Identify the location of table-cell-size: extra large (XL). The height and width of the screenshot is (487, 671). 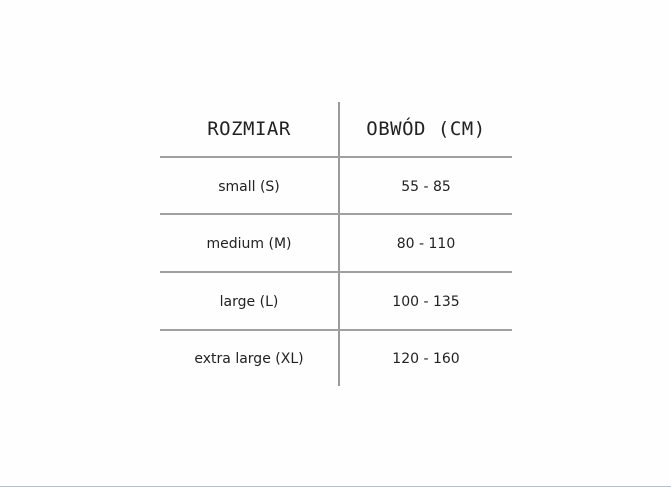
(249, 359).